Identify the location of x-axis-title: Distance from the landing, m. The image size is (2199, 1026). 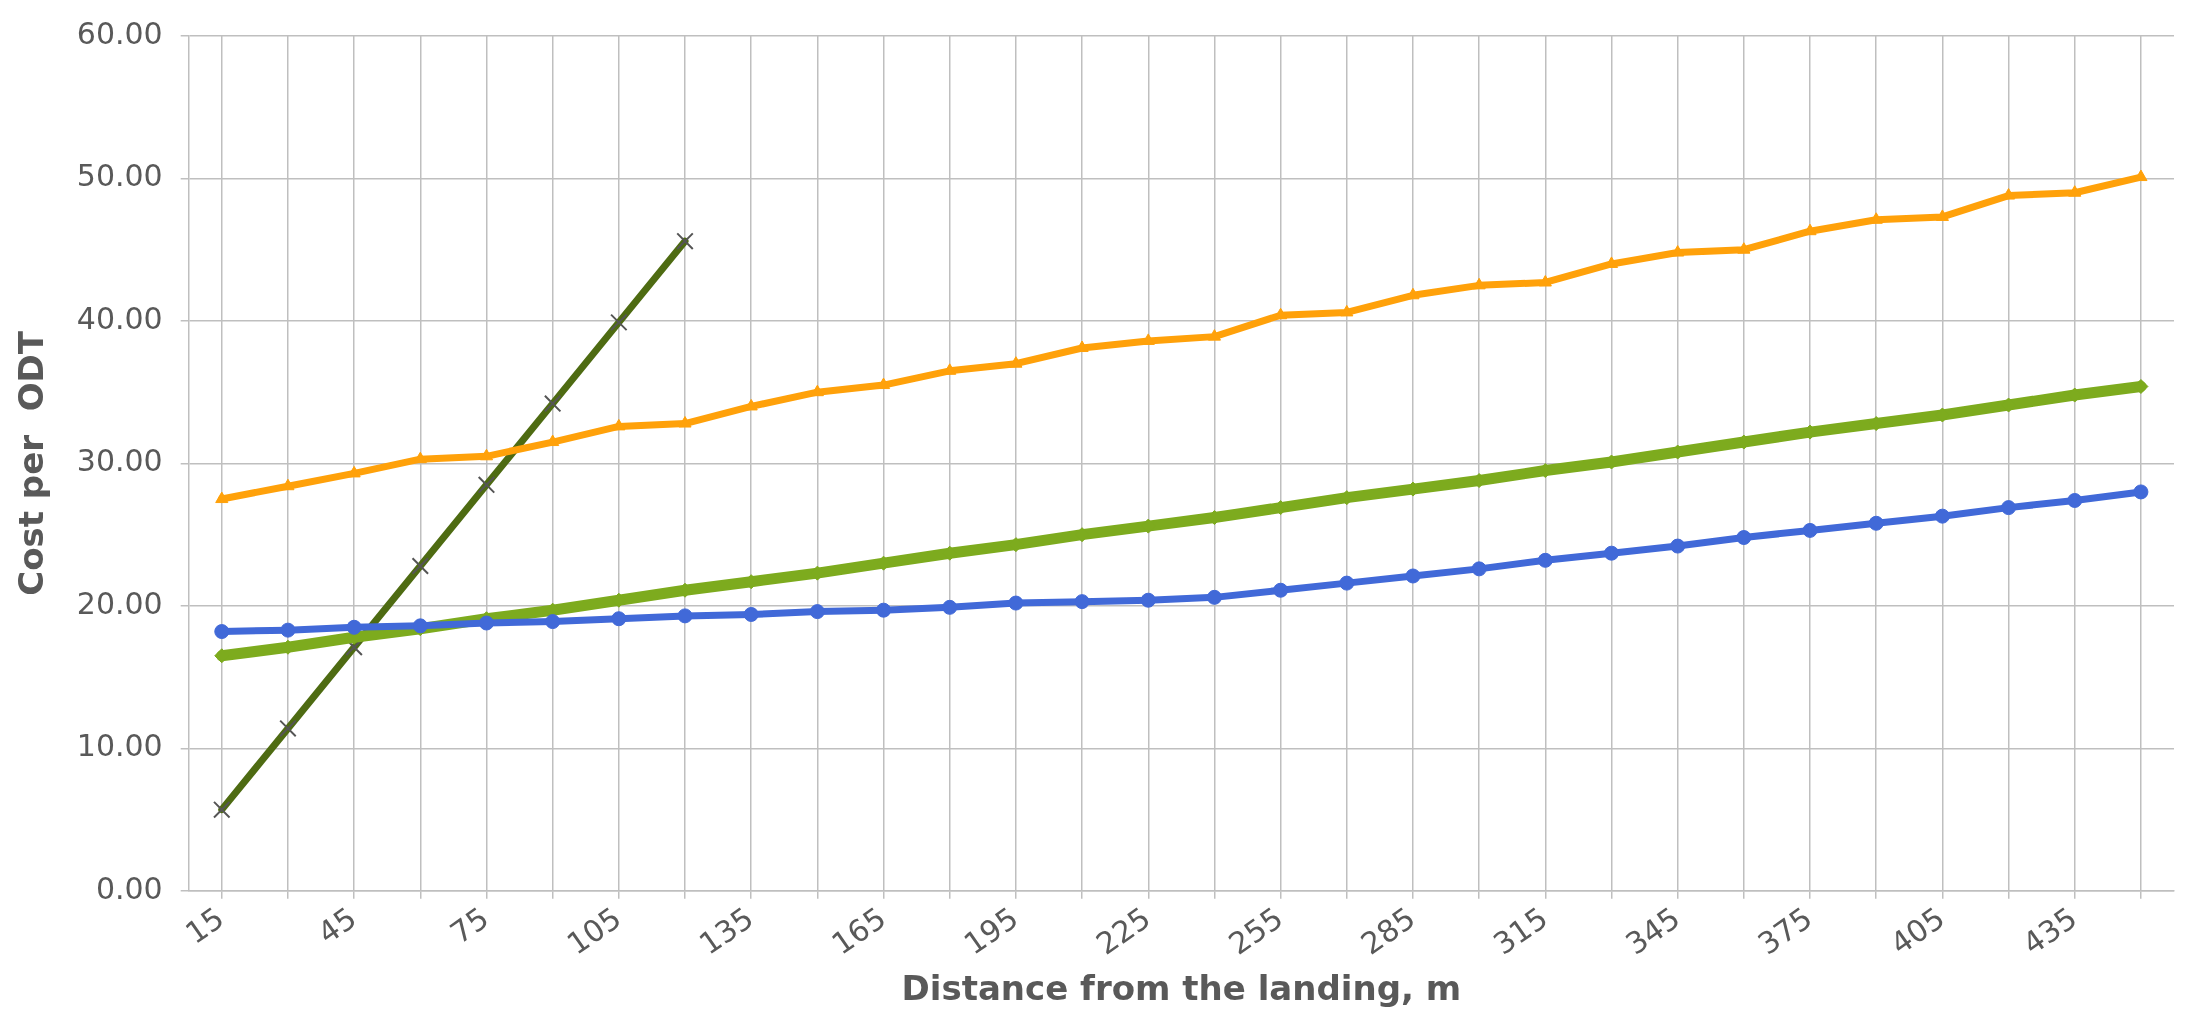
(1181, 988).